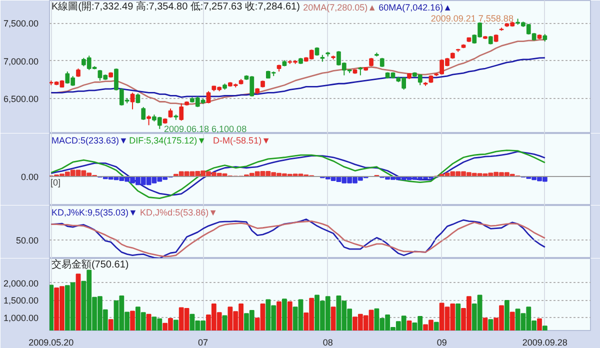 The image size is (600, 348). What do you see at coordinates (327, 343) in the screenshot?
I see `x-tick-label: 08` at bounding box center [327, 343].